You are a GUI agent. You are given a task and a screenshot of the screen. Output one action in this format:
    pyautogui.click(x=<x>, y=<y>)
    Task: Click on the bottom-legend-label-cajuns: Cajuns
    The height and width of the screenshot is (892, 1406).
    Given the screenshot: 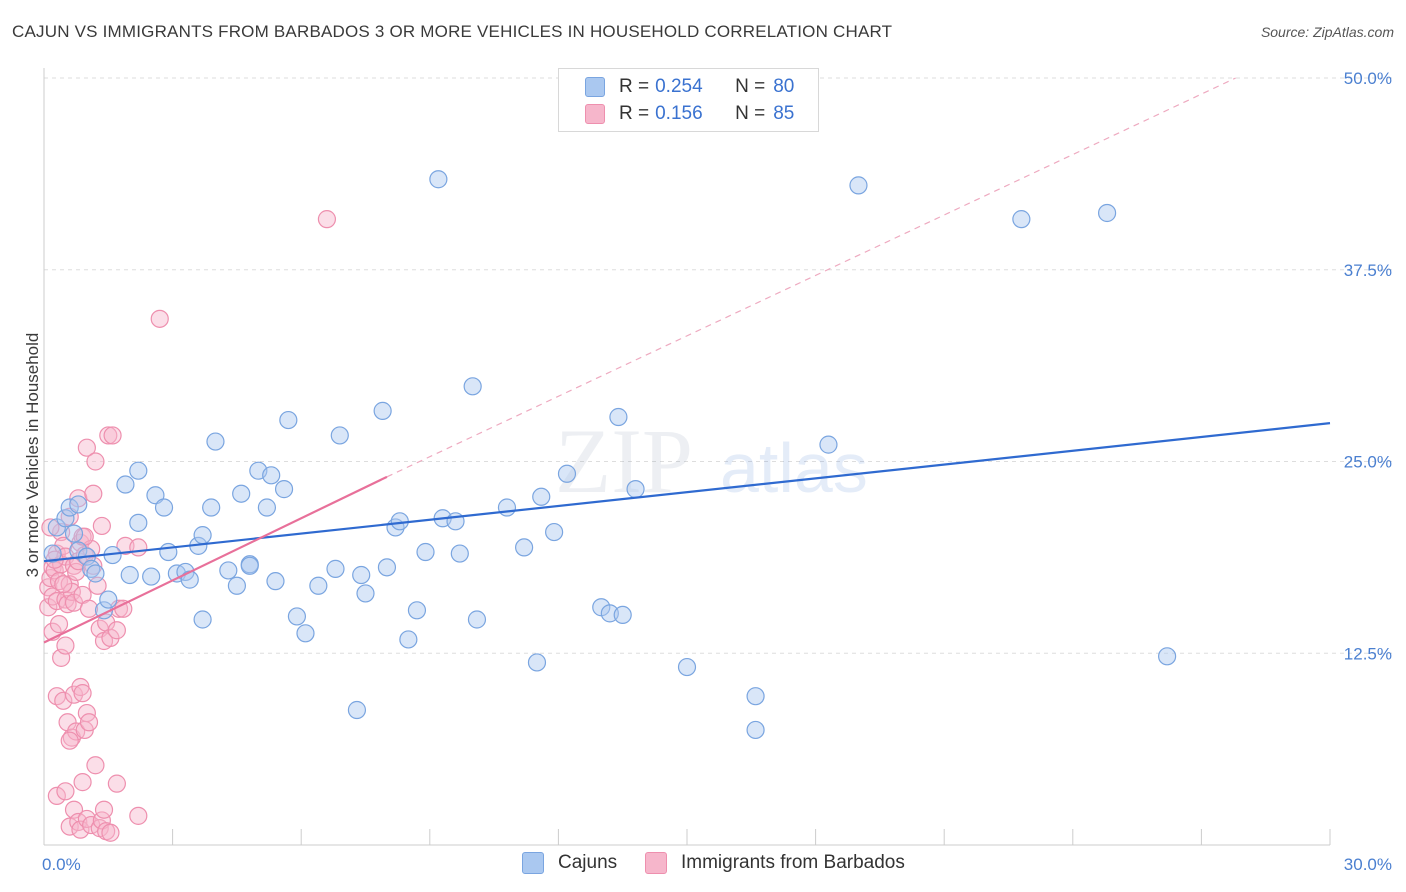 What is the action you would take?
    pyautogui.click(x=588, y=862)
    